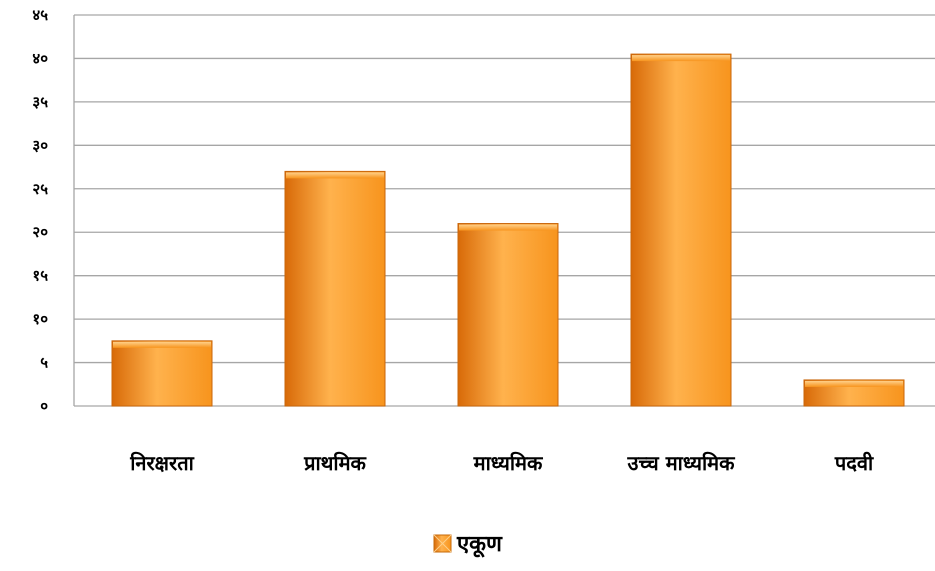 The height and width of the screenshot is (571, 935). Describe the element at coordinates (40, 276) in the screenshot. I see `y-tick-label: १५` at that location.